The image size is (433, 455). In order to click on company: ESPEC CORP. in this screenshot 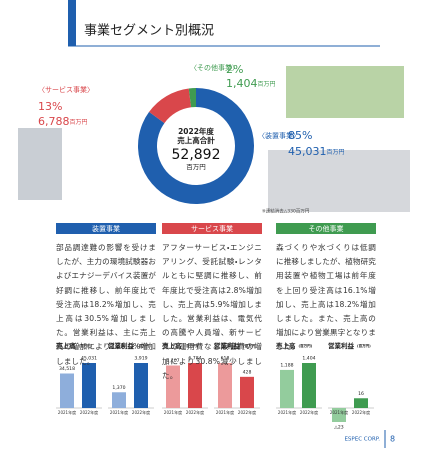, I will do `click(362, 440)`.